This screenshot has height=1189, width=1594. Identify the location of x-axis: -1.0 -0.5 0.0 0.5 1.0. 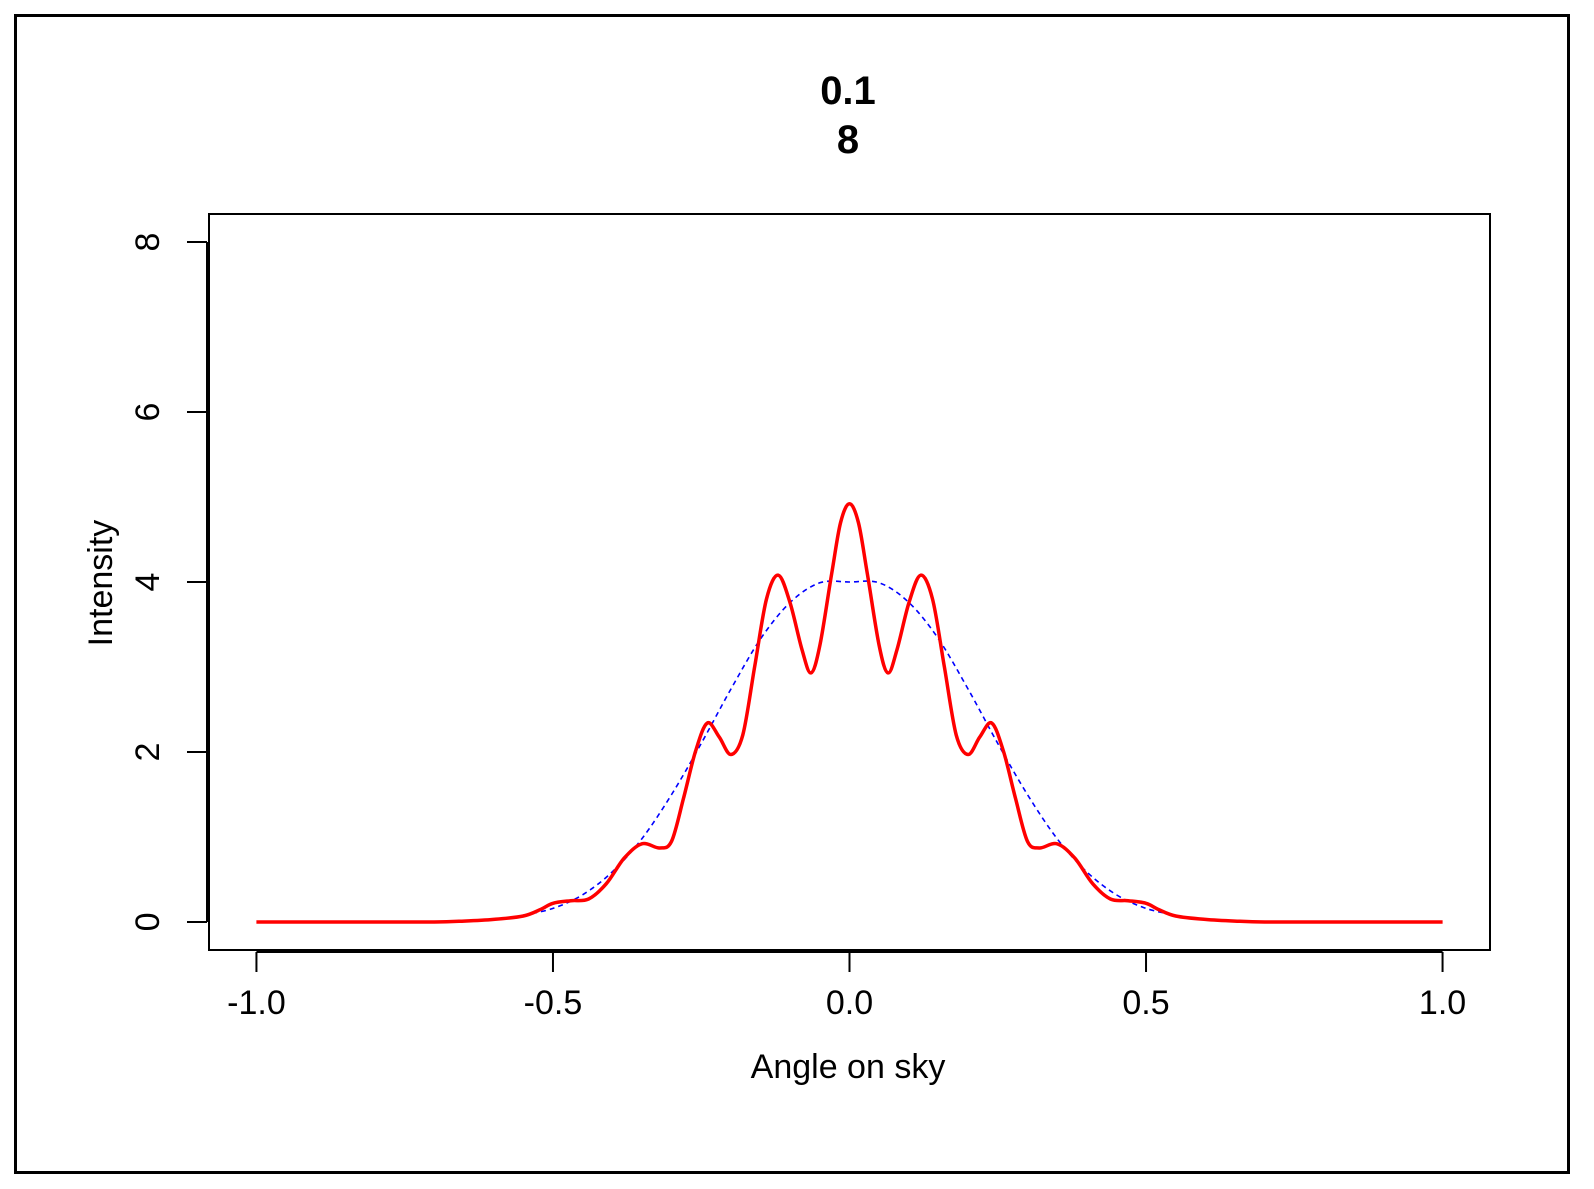
(846, 986).